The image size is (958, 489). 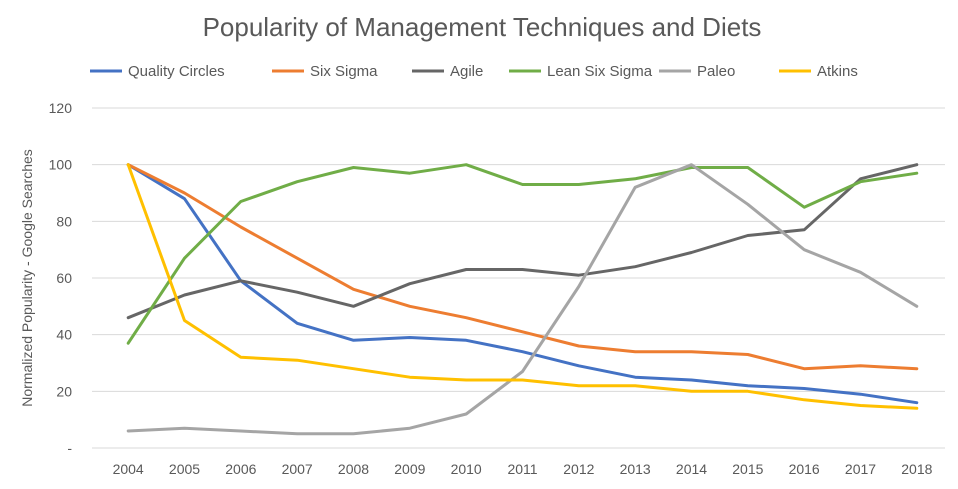 I want to click on y-tick-label: 100, so click(x=61, y=165).